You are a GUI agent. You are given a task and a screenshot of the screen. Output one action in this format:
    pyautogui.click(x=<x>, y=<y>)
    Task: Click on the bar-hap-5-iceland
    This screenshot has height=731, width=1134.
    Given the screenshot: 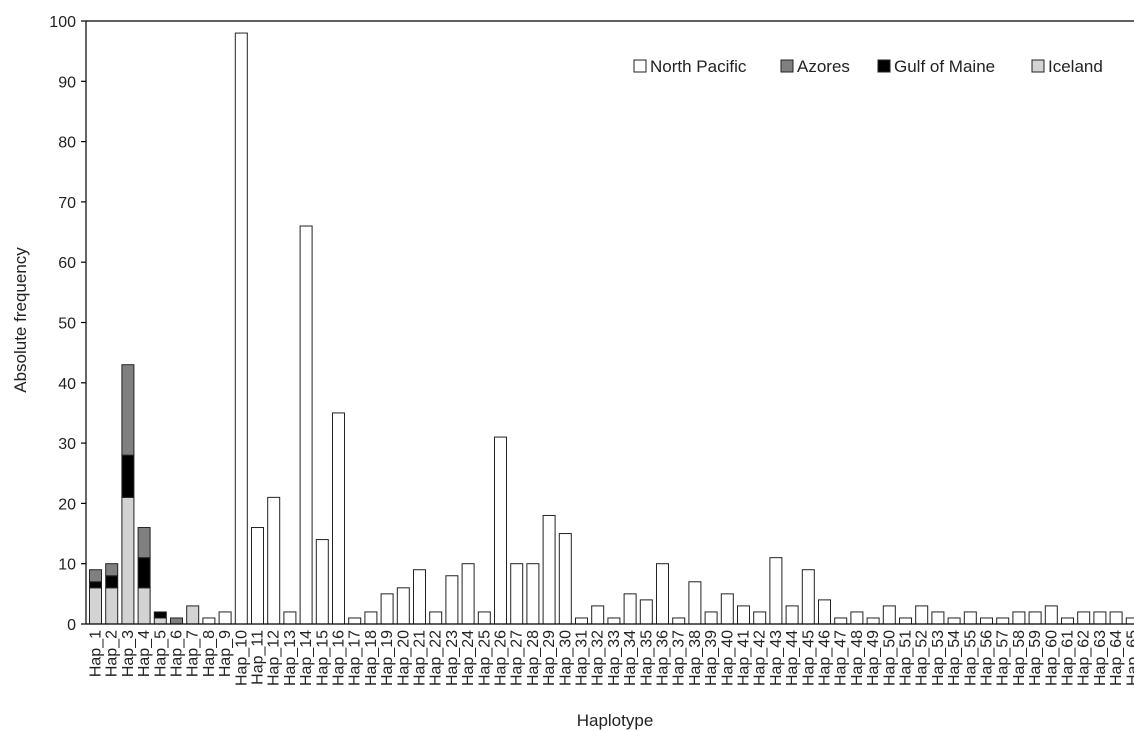 What is the action you would take?
    pyautogui.click(x=160, y=621)
    